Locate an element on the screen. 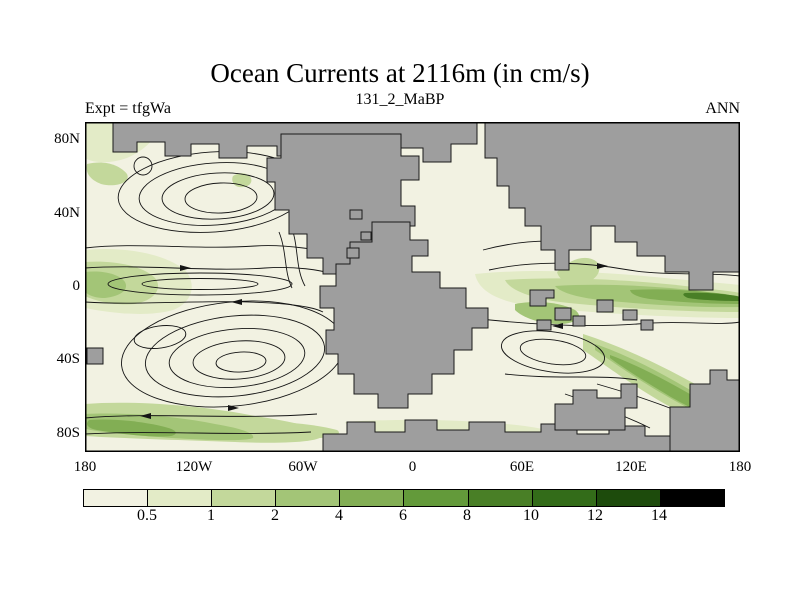 The width and height of the screenshot is (800, 600). colorbar-label: 0.5 is located at coordinates (147, 515).